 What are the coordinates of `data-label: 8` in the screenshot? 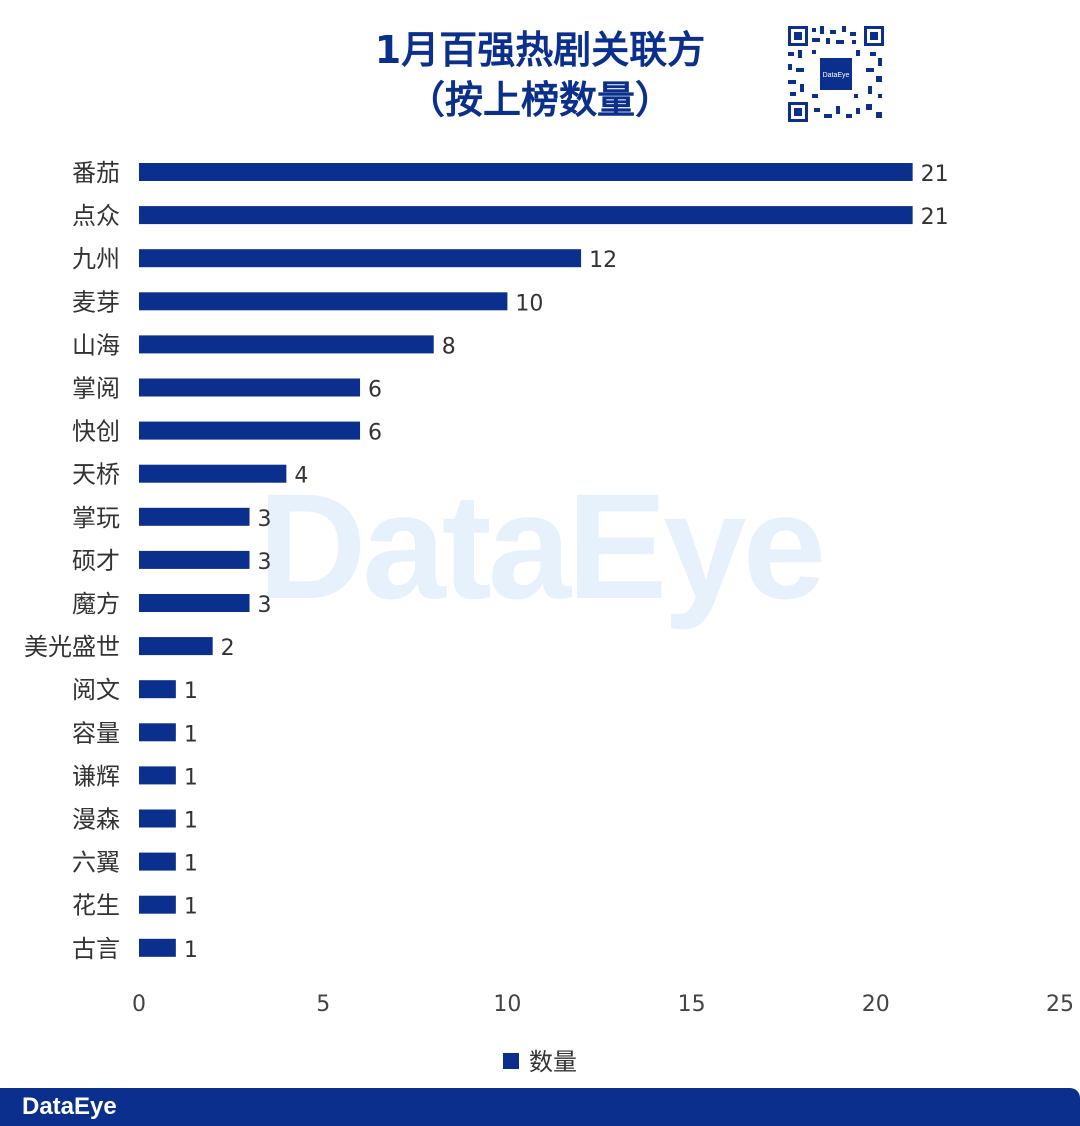 It's located at (449, 346).